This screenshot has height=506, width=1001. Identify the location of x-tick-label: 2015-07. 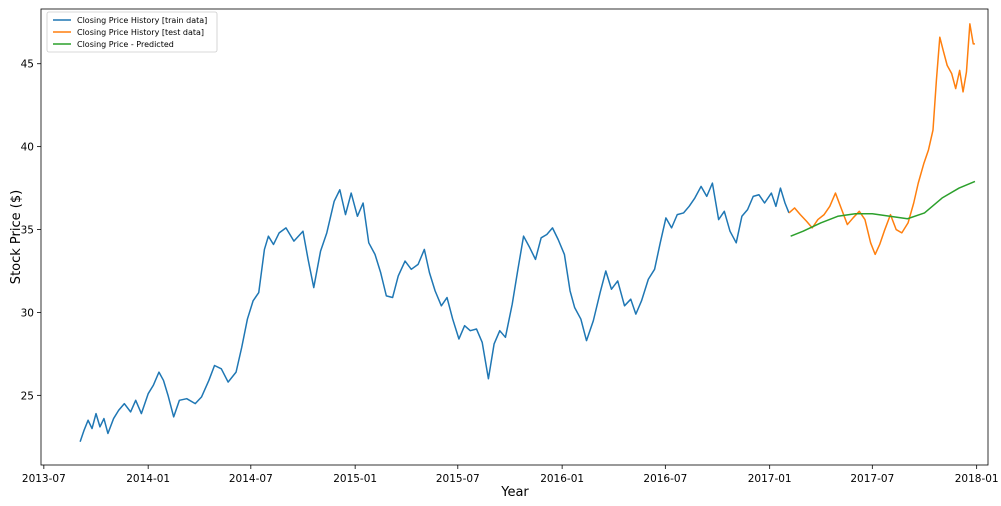
(458, 479).